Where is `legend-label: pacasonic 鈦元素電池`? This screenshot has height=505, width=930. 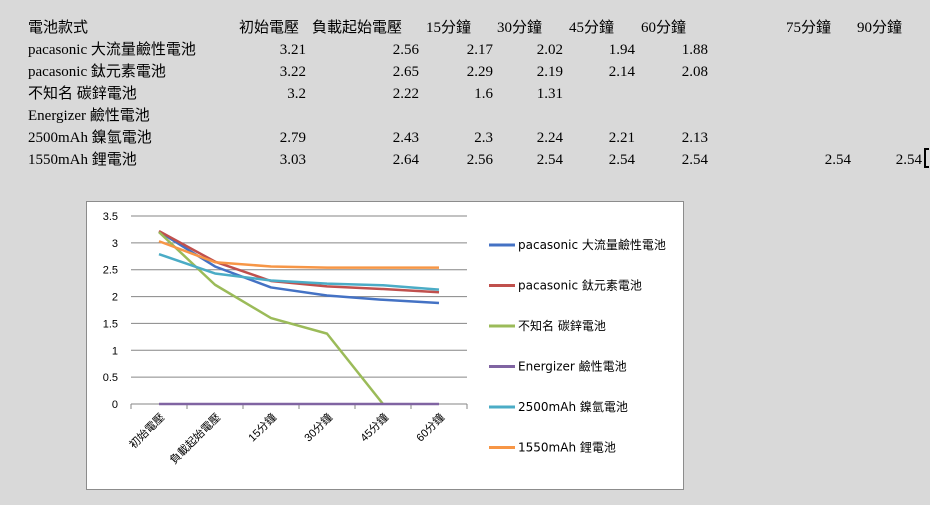
legend-label: pacasonic 鈦元素電池 is located at coordinates (580, 285).